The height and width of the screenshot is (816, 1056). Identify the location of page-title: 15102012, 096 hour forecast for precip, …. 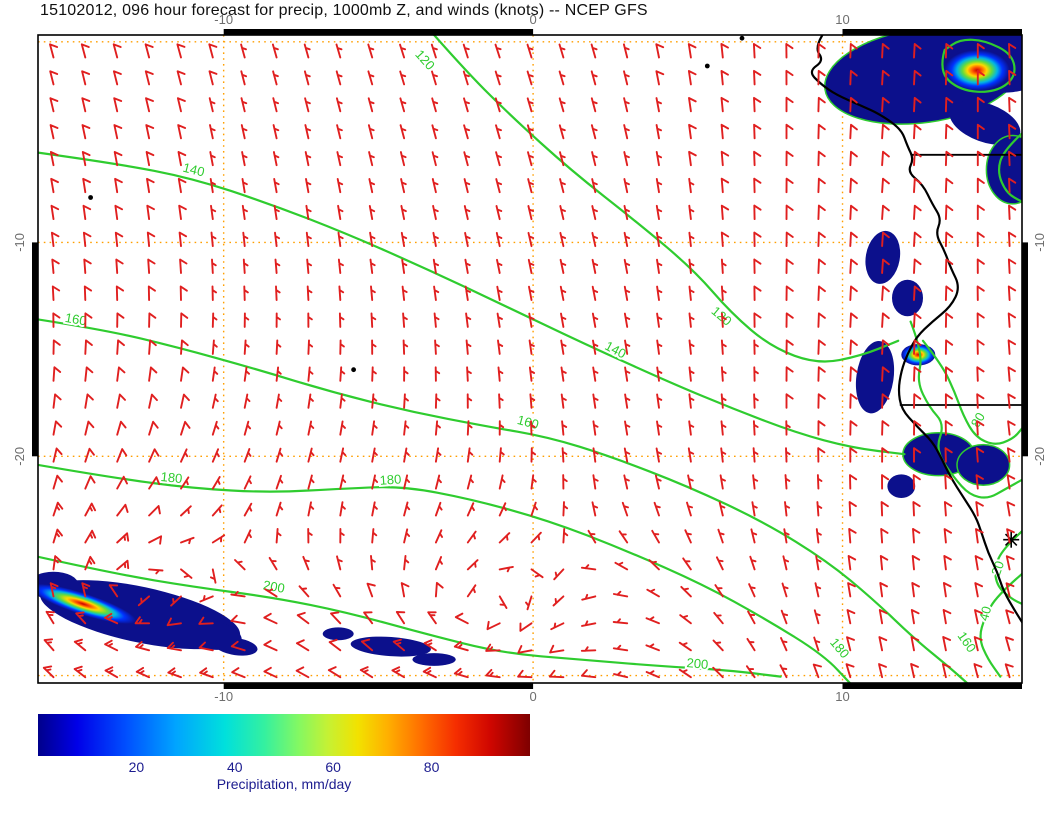
(344, 10).